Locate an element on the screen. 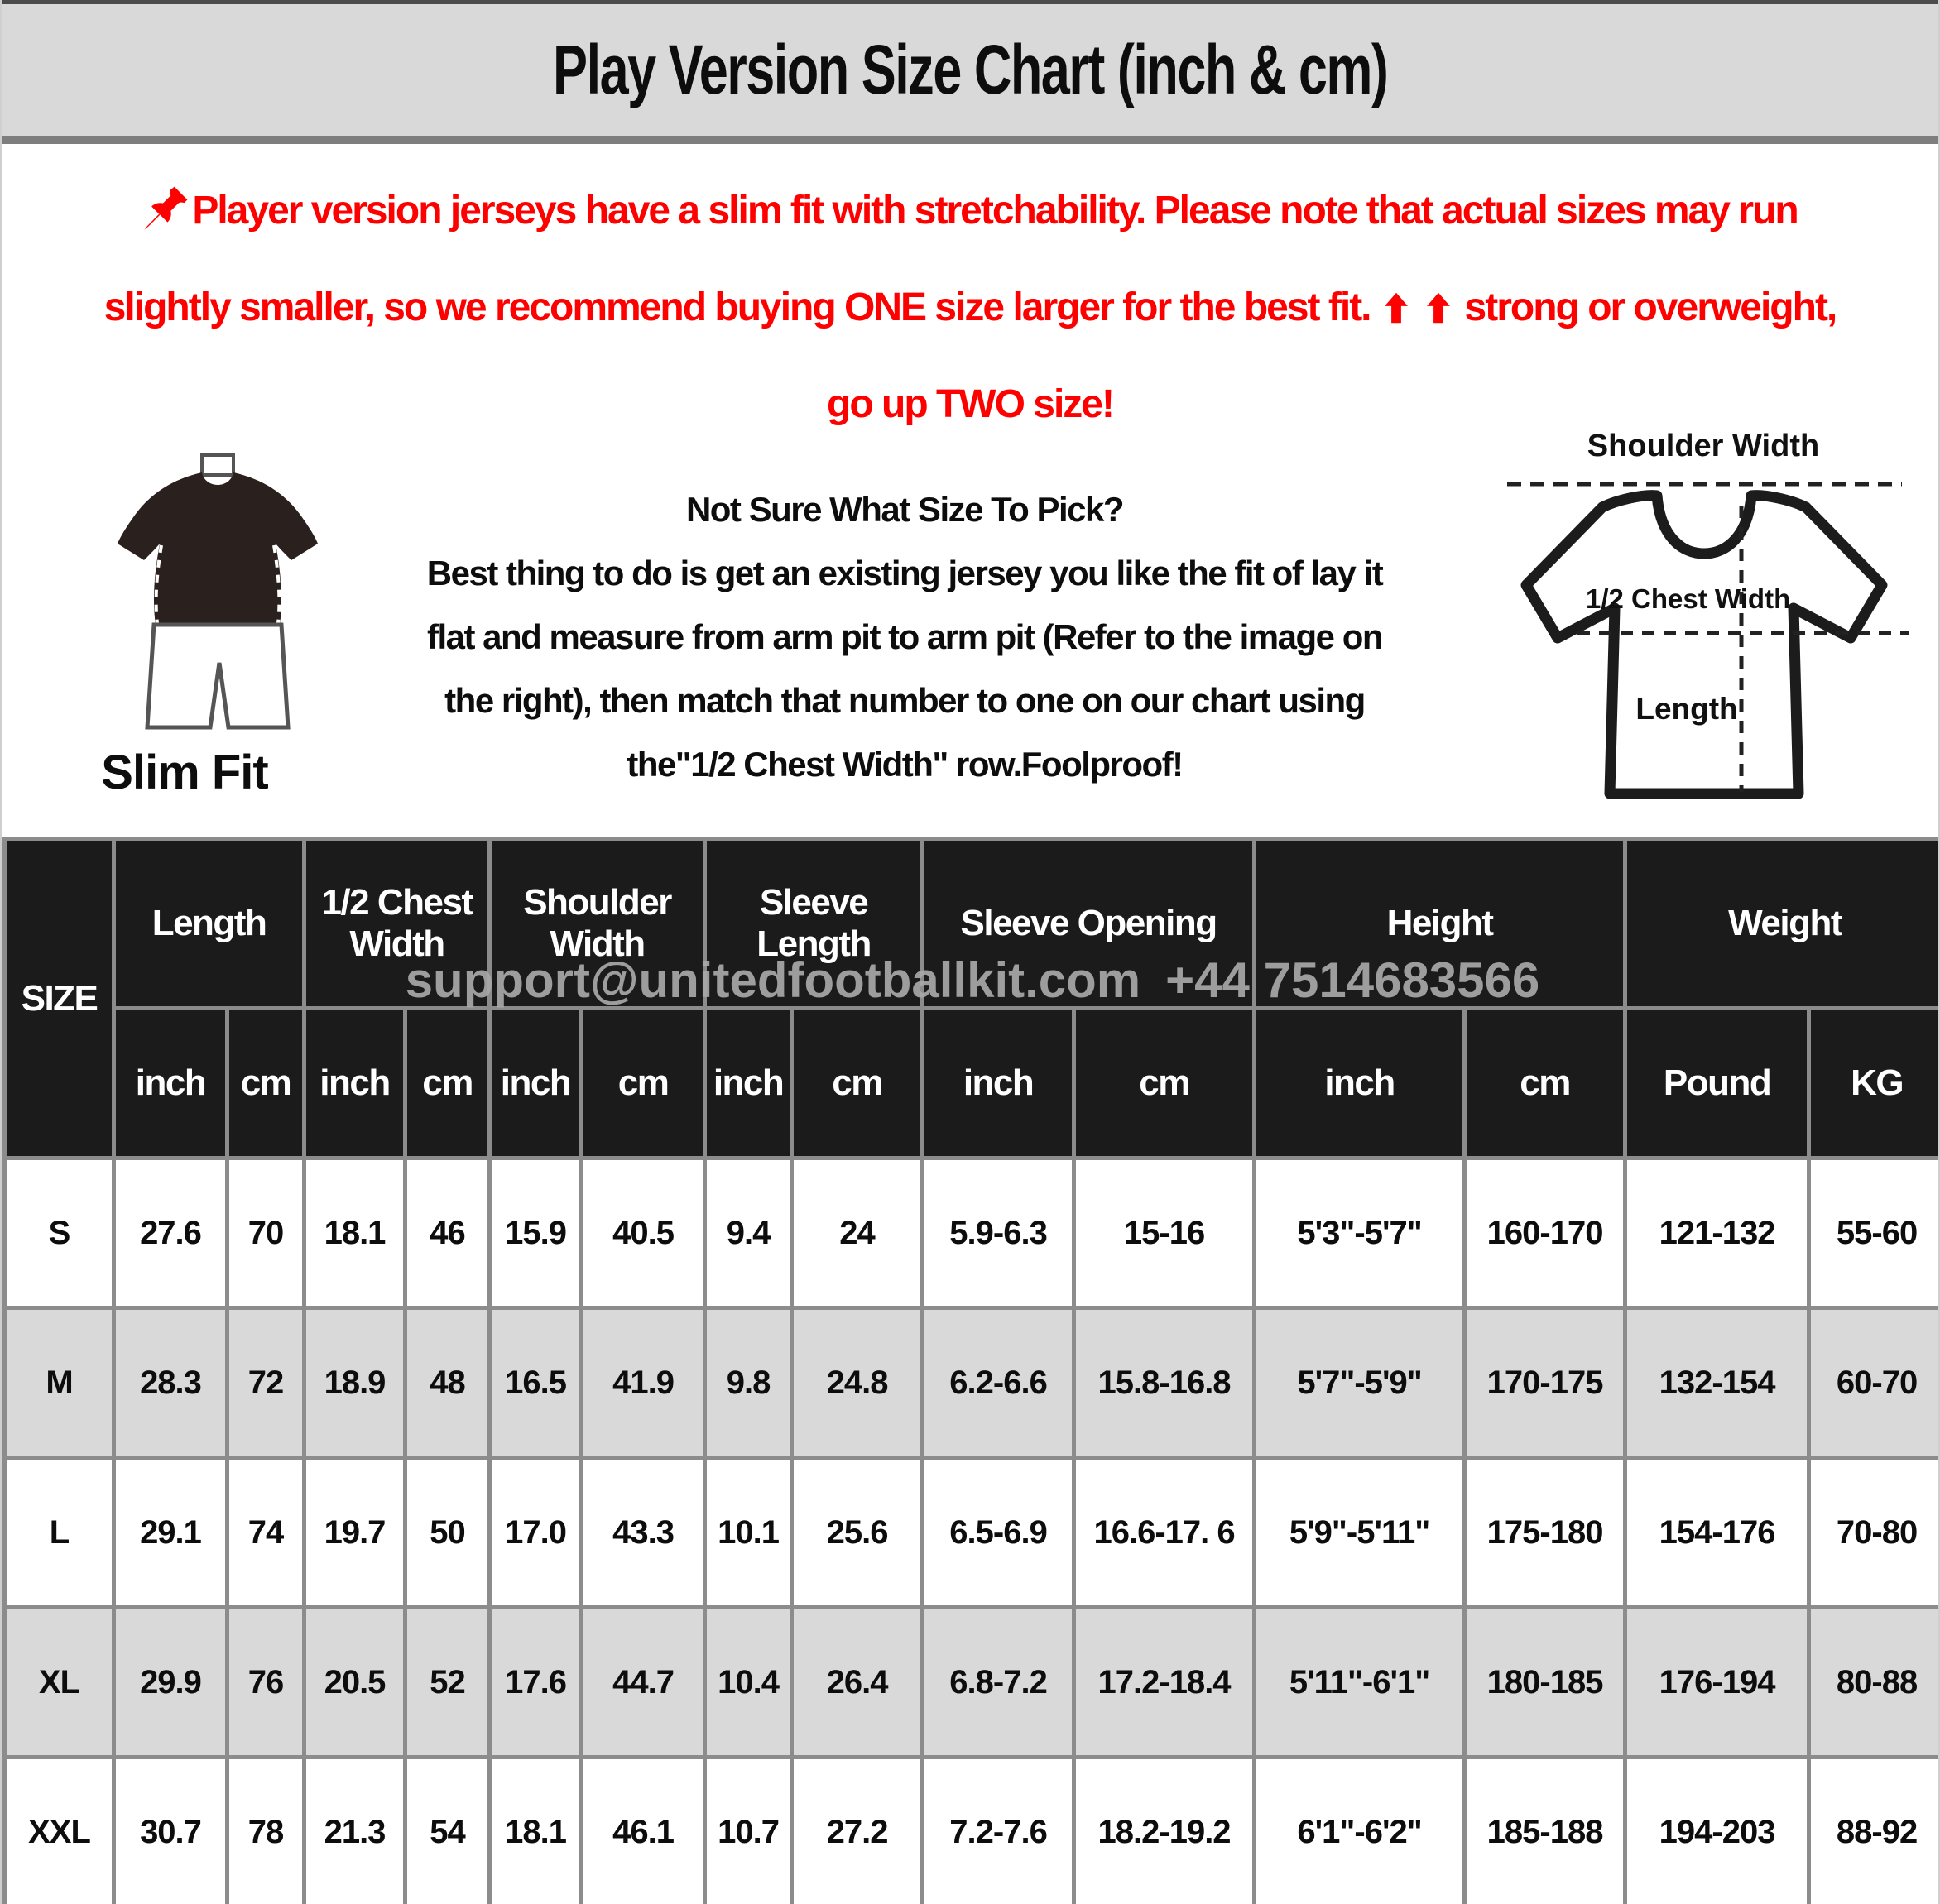 This screenshot has height=1904, width=1940. value-cell: 16.6-17. 6 is located at coordinates (1164, 1532).